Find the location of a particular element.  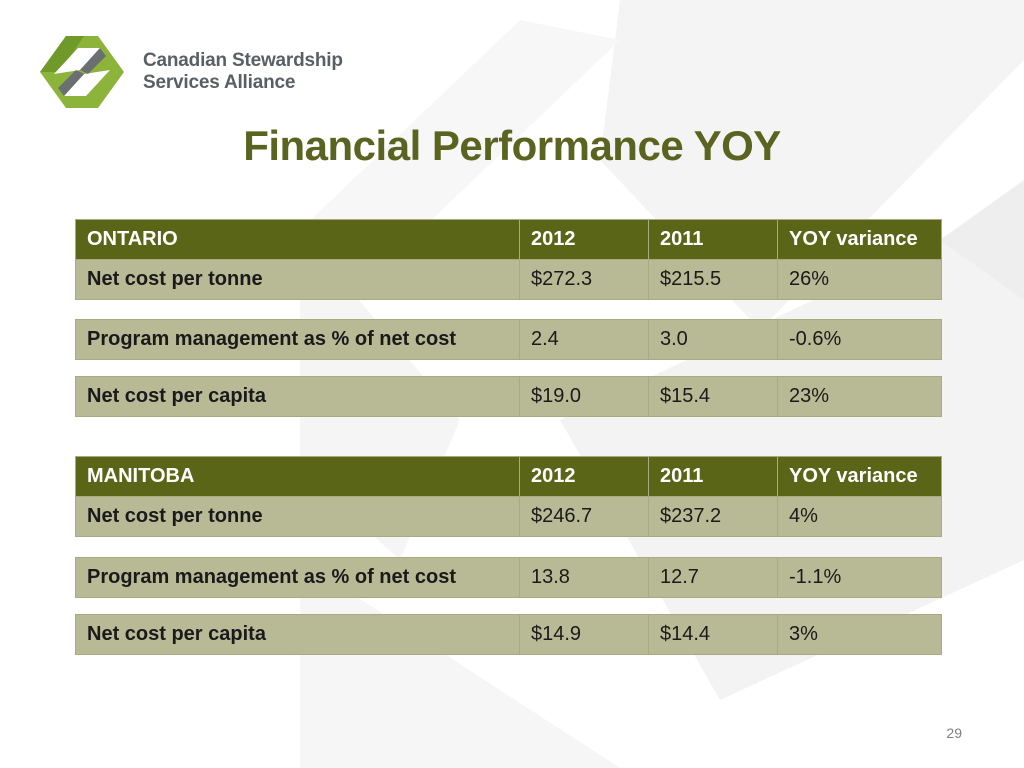

slide-title: Financial Performance YOY is located at coordinates (512, 145).